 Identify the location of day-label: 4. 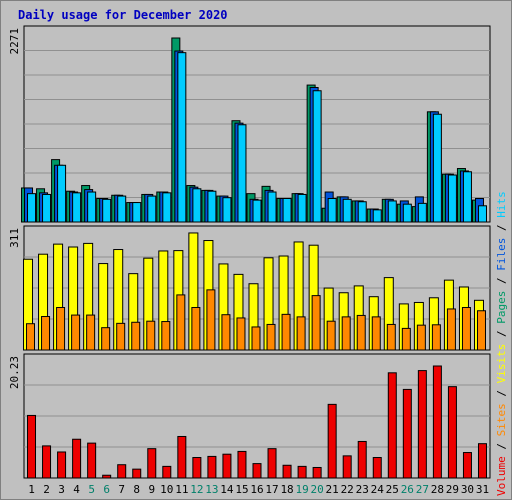
(76, 489).